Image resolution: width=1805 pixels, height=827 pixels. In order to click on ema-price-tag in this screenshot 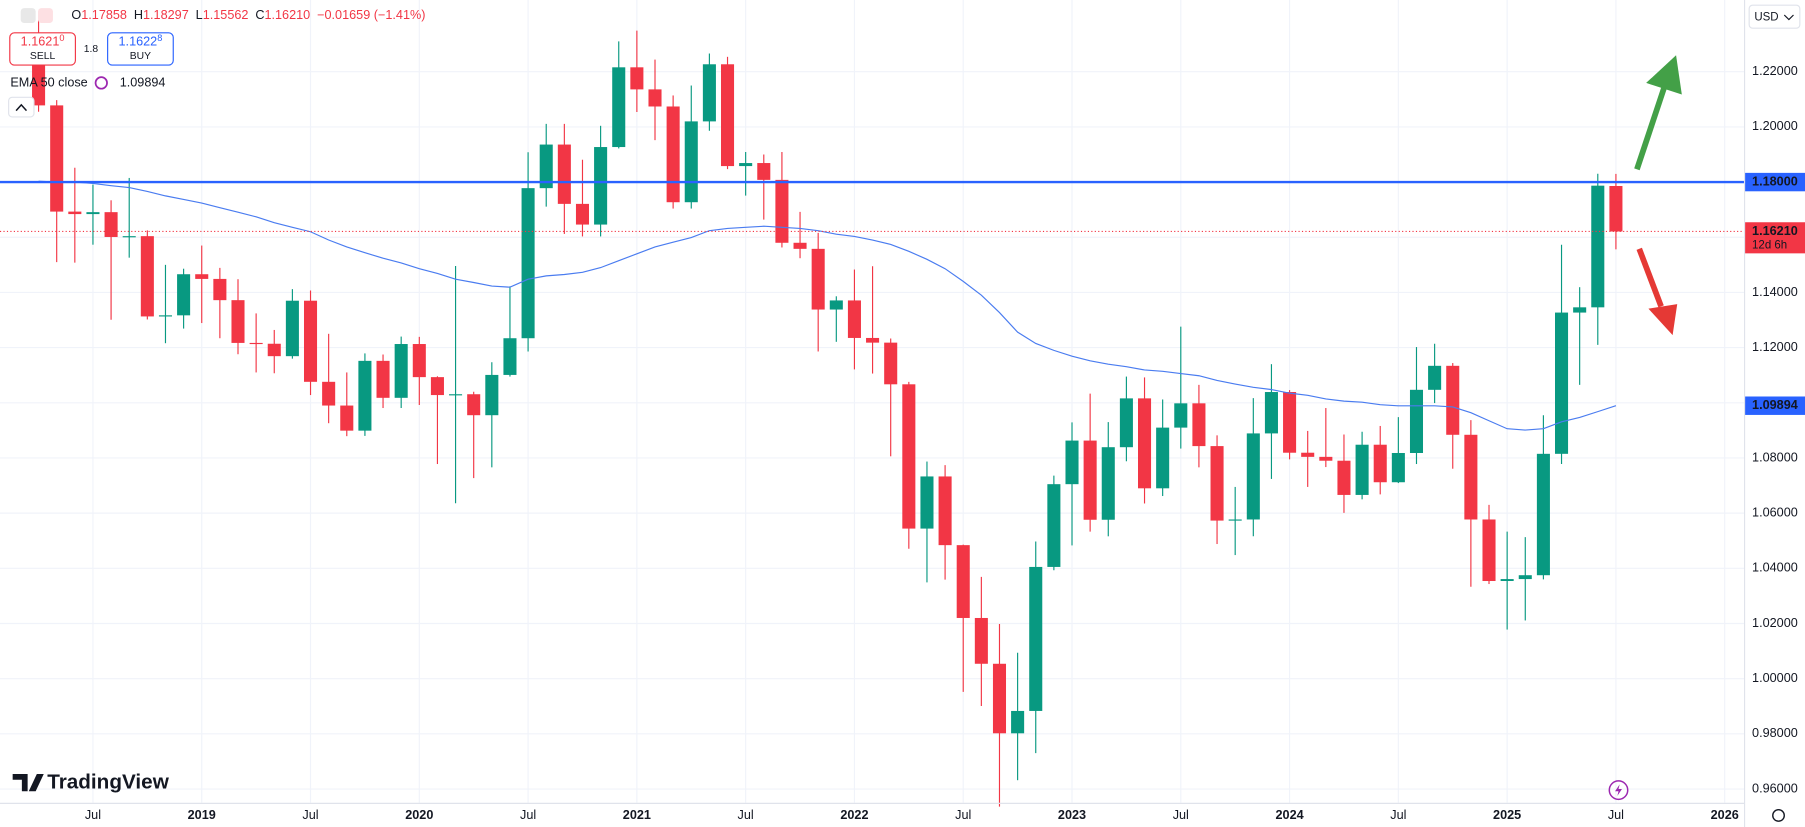, I will do `click(1775, 405)`.